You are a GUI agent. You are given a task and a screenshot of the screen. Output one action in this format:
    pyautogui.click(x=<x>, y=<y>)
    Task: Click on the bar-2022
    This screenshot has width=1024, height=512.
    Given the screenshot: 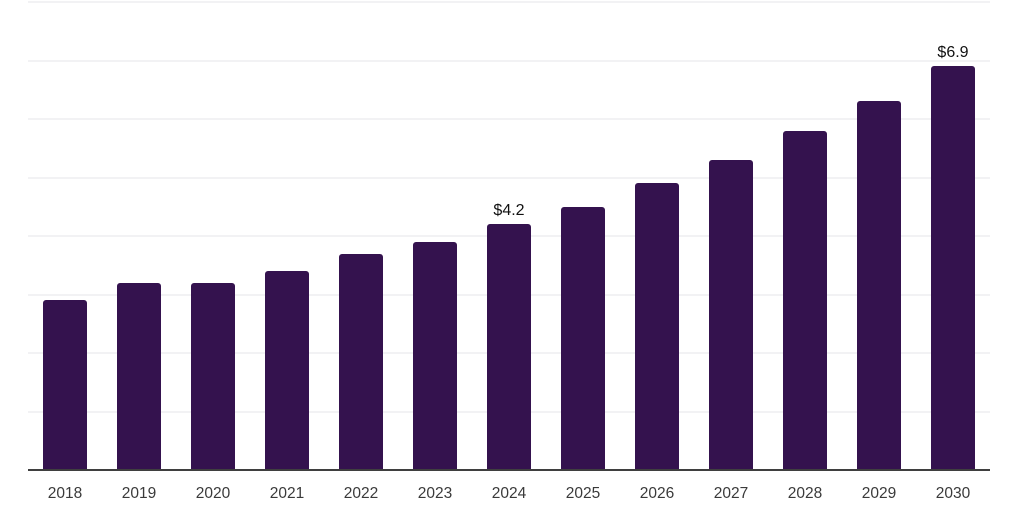 What is the action you would take?
    pyautogui.click(x=361, y=361)
    